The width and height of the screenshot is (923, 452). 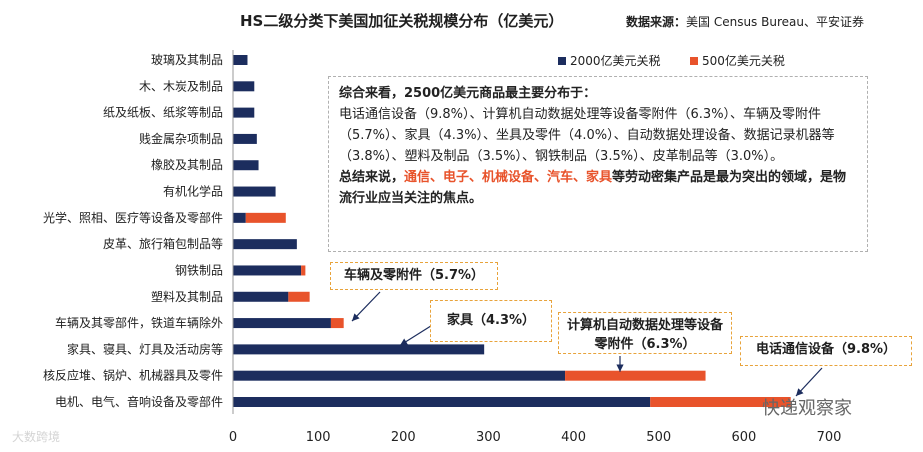 I want to click on x-tick-label: 700, so click(x=829, y=437).